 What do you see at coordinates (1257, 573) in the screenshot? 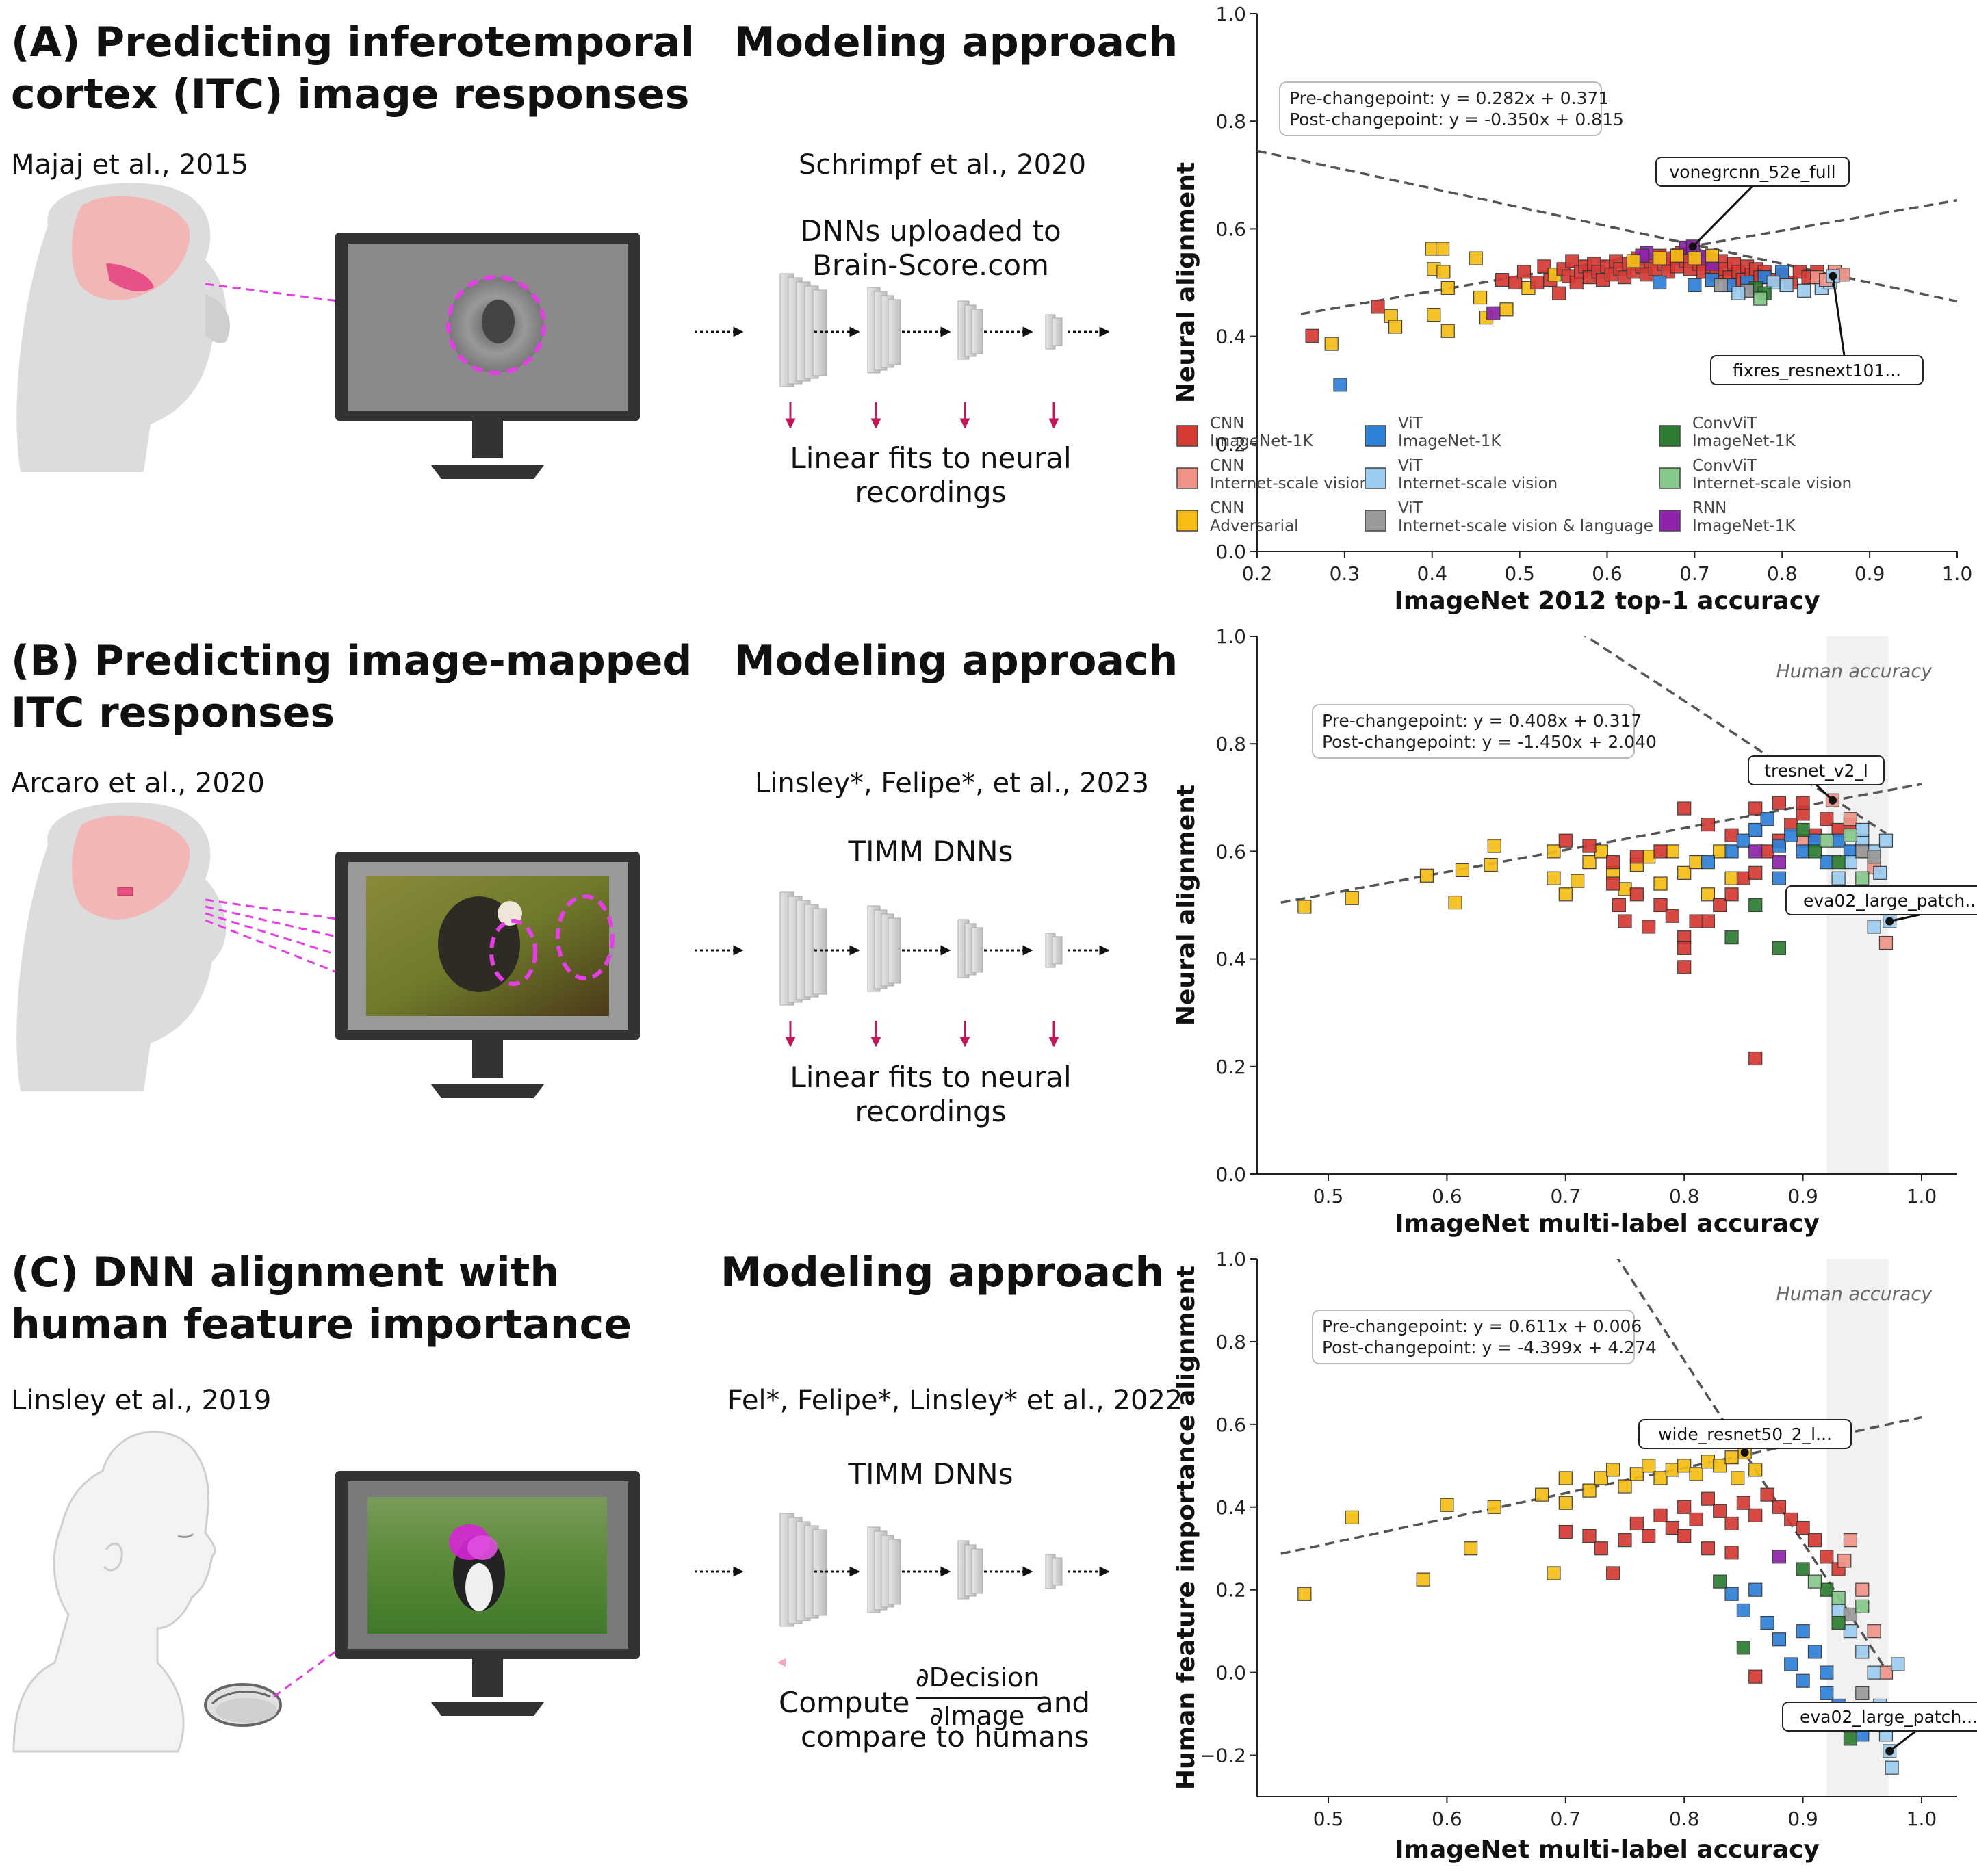
I see `x-tick-label: 0.2` at bounding box center [1257, 573].